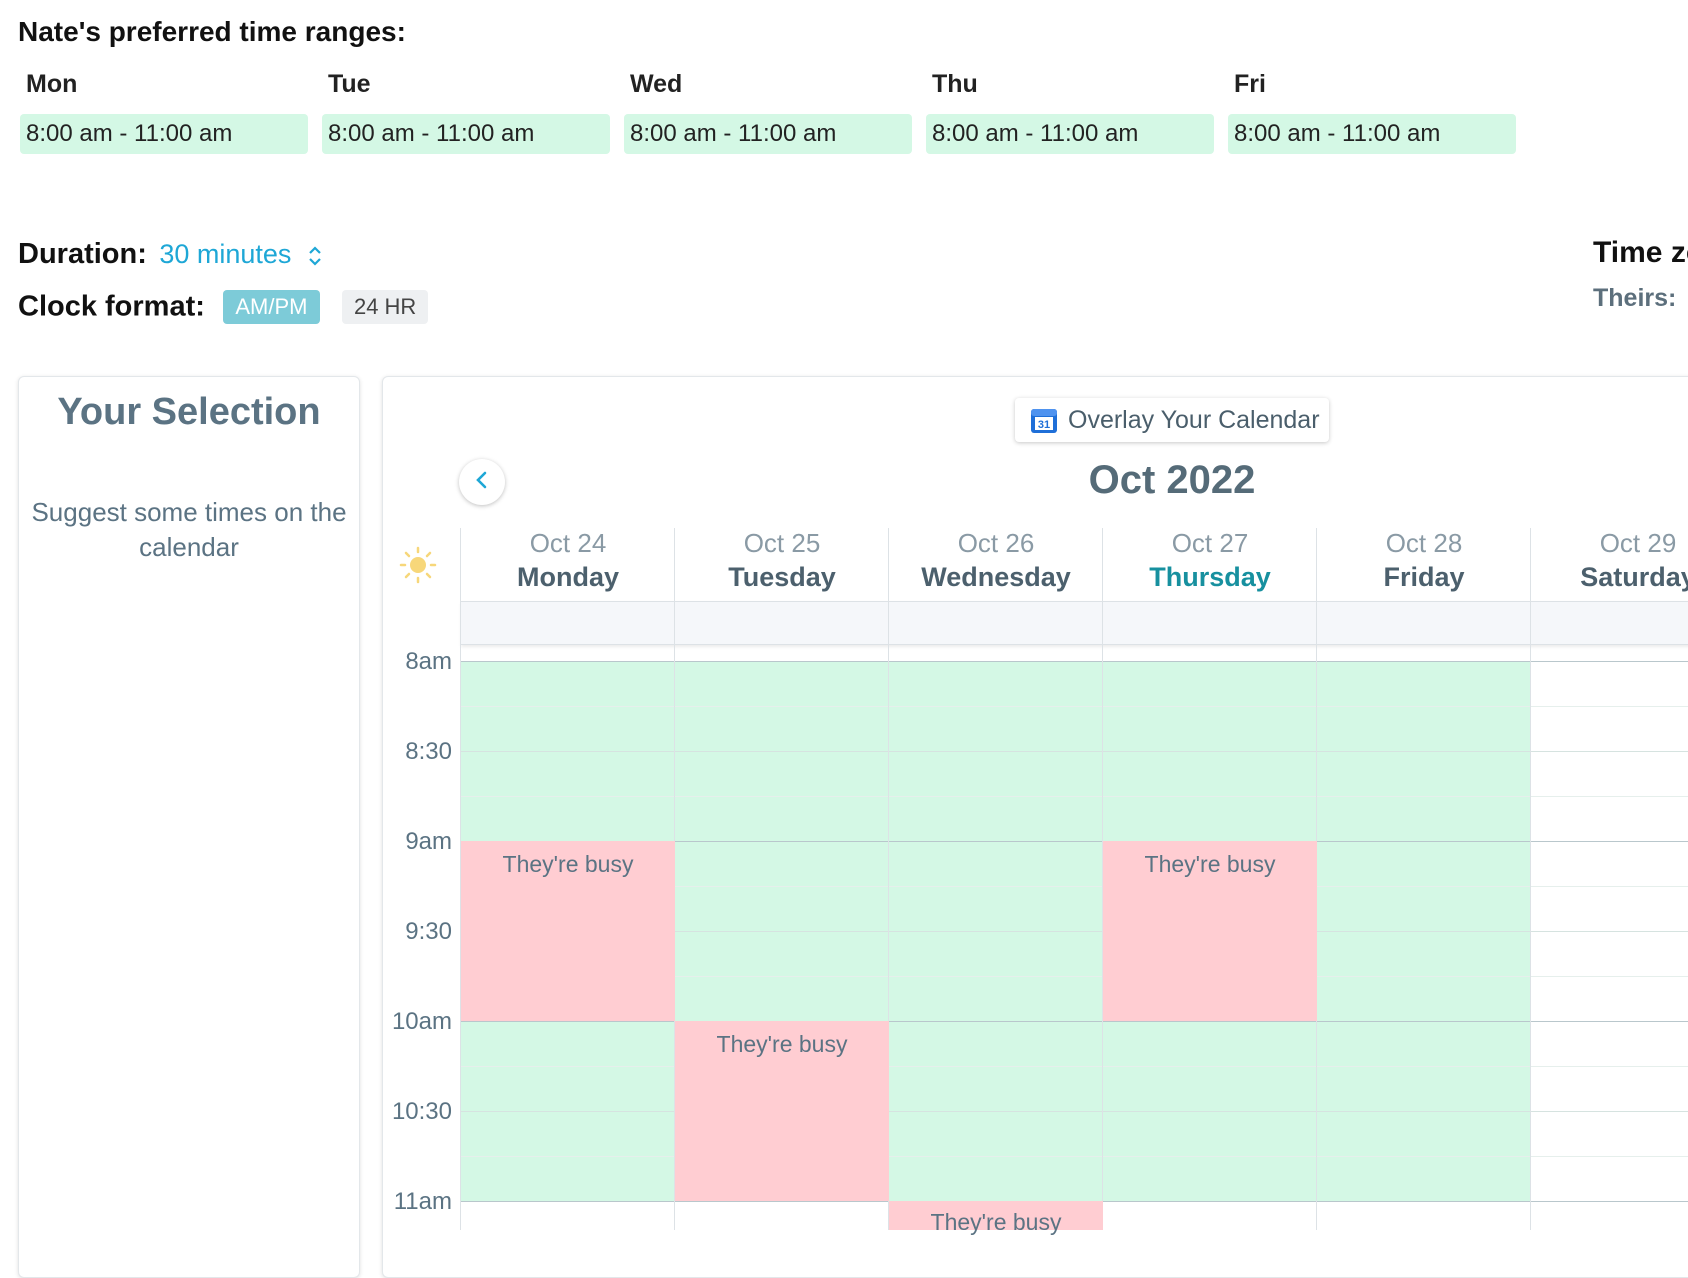 The width and height of the screenshot is (1688, 1278). I want to click on your-selection-title: Your Selection, so click(189, 412).